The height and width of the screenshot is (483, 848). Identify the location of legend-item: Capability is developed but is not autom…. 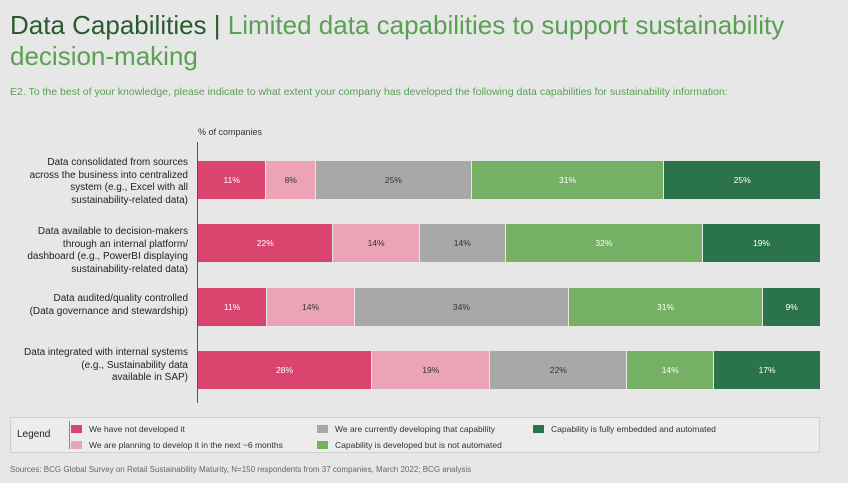
(409, 445).